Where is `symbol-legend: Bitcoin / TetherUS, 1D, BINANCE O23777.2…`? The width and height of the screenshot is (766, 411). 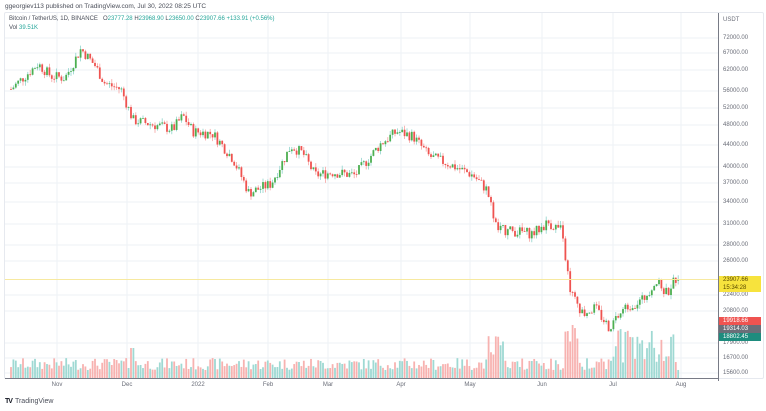 symbol-legend: Bitcoin / TetherUS, 1D, BINANCE O23777.2… is located at coordinates (142, 24).